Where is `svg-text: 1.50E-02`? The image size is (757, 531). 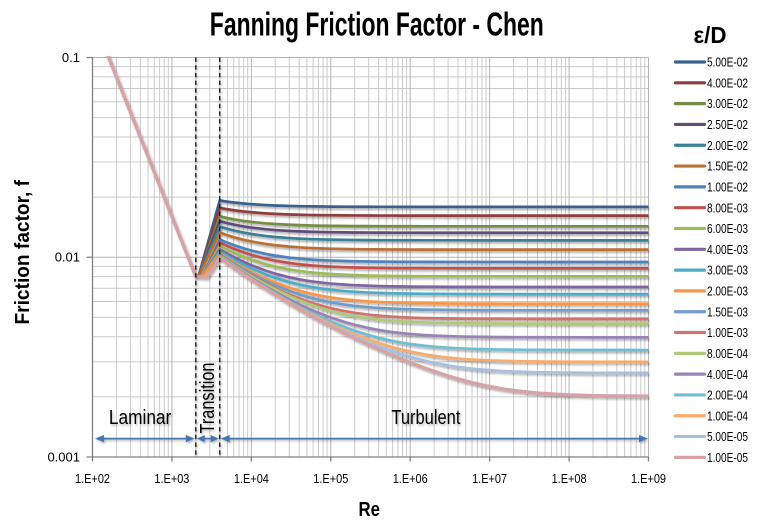 svg-text: 1.50E-02 is located at coordinates (727, 166).